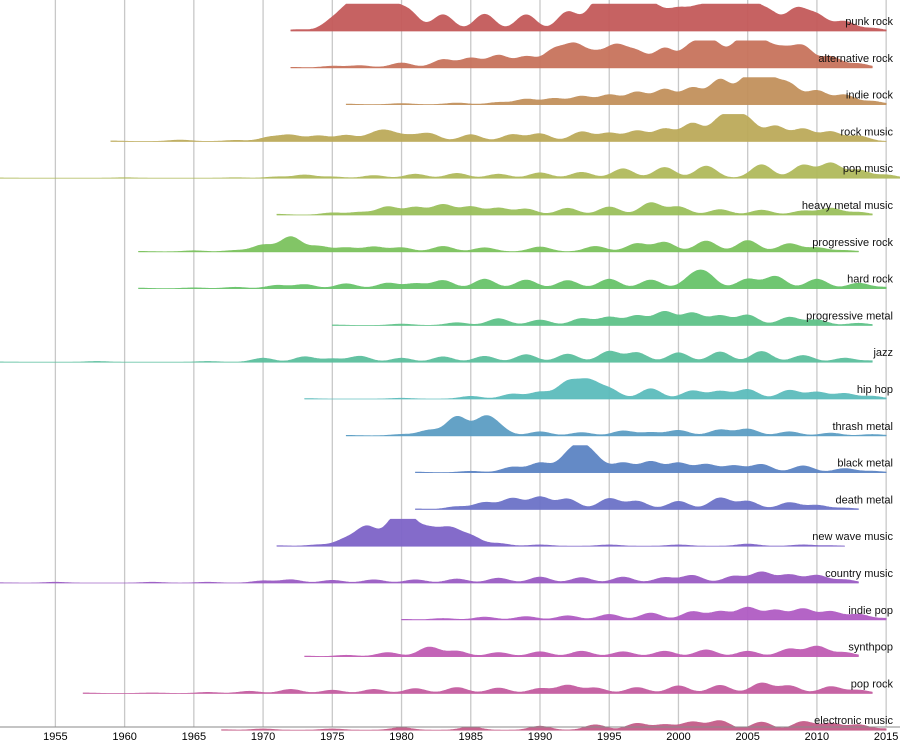 This screenshot has width=900, height=744. Describe the element at coordinates (471, 737) in the screenshot. I see `x-tick-label-1985: 1985` at that location.